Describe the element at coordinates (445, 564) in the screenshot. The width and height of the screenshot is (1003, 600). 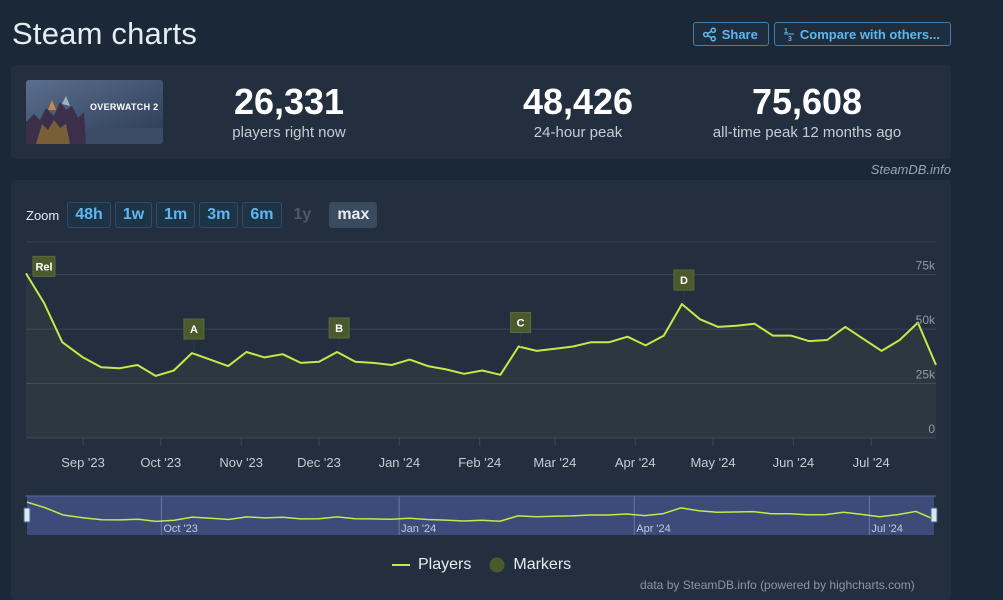
I see `legend-players-label: Players` at that location.